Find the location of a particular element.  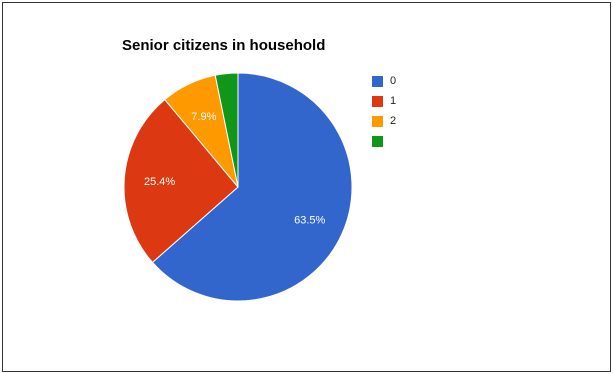

legend-label-0: 0 is located at coordinates (393, 81).